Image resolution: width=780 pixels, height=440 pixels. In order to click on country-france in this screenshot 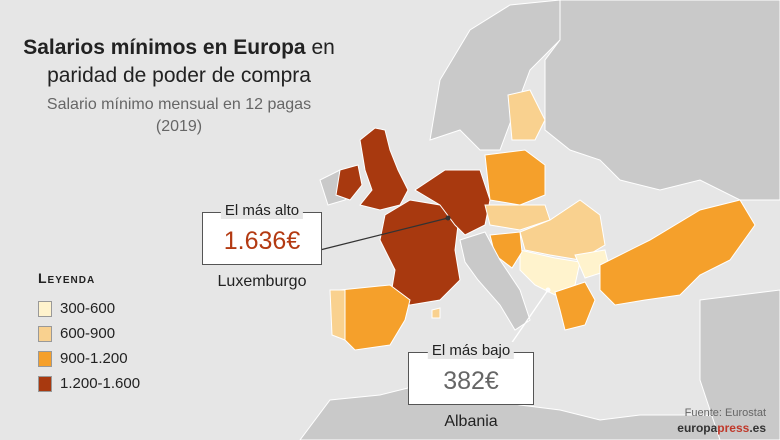, I will do `click(420, 252)`.